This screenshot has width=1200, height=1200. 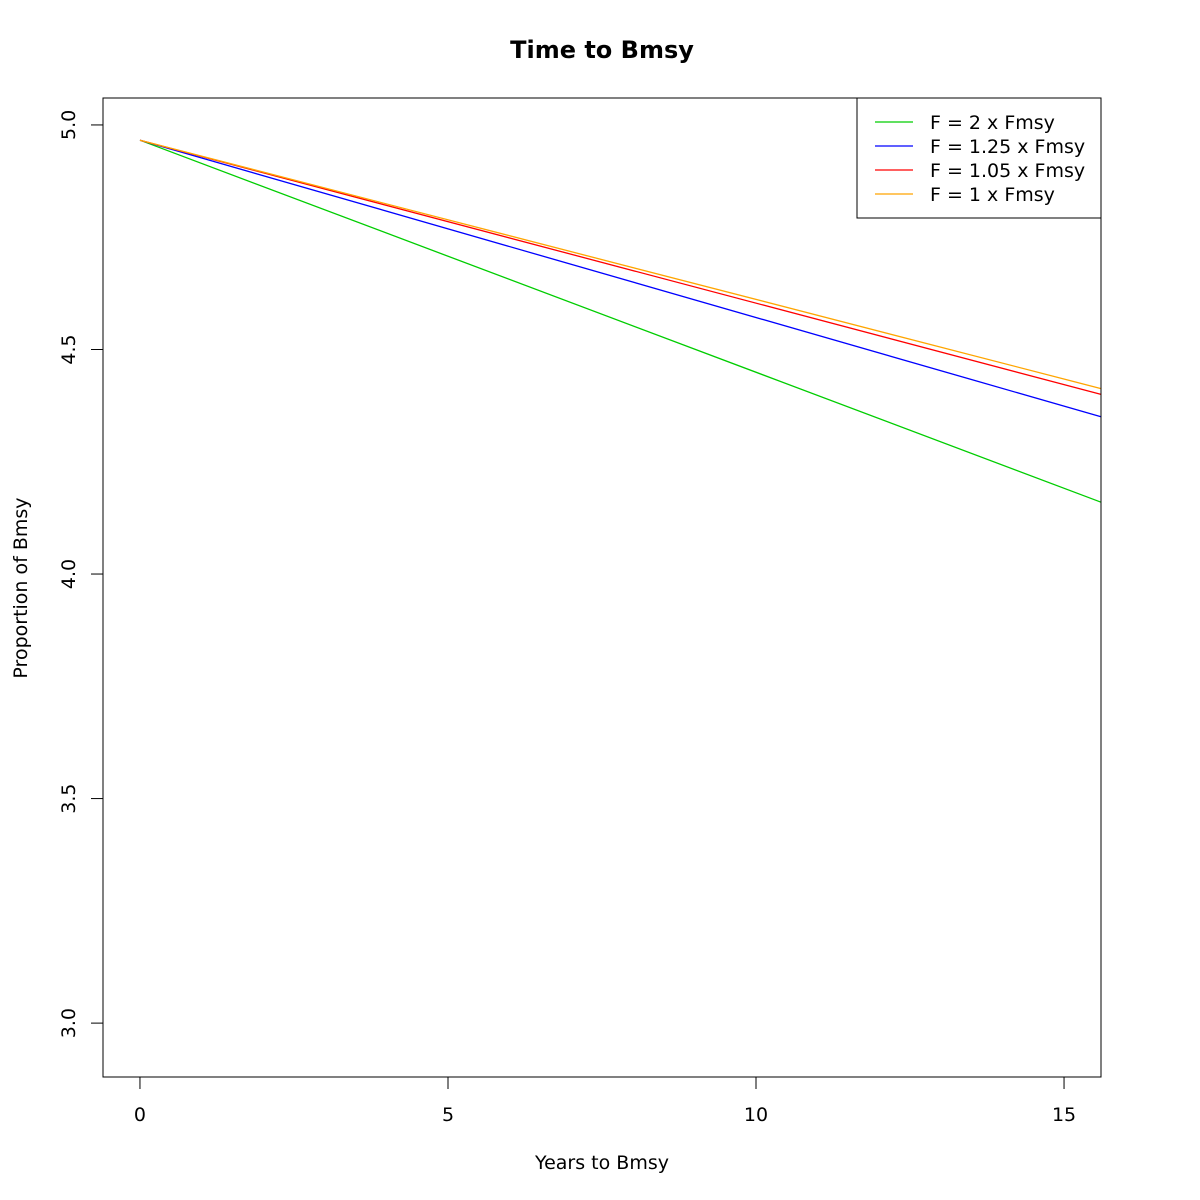 What do you see at coordinates (601, 1163) in the screenshot?
I see `x-axis-label: Years to Bmsy` at bounding box center [601, 1163].